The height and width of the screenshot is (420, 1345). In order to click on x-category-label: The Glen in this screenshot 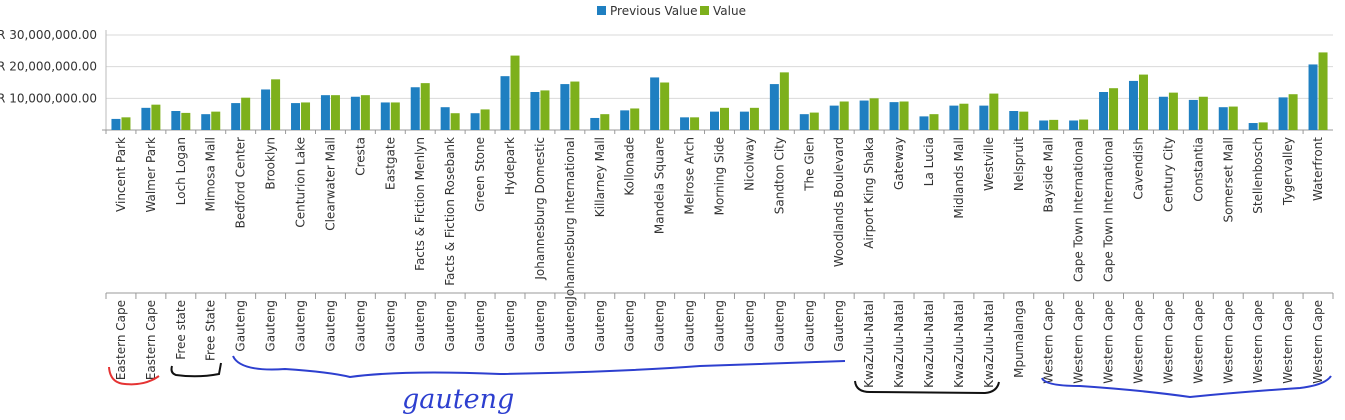, I will do `click(809, 164)`.